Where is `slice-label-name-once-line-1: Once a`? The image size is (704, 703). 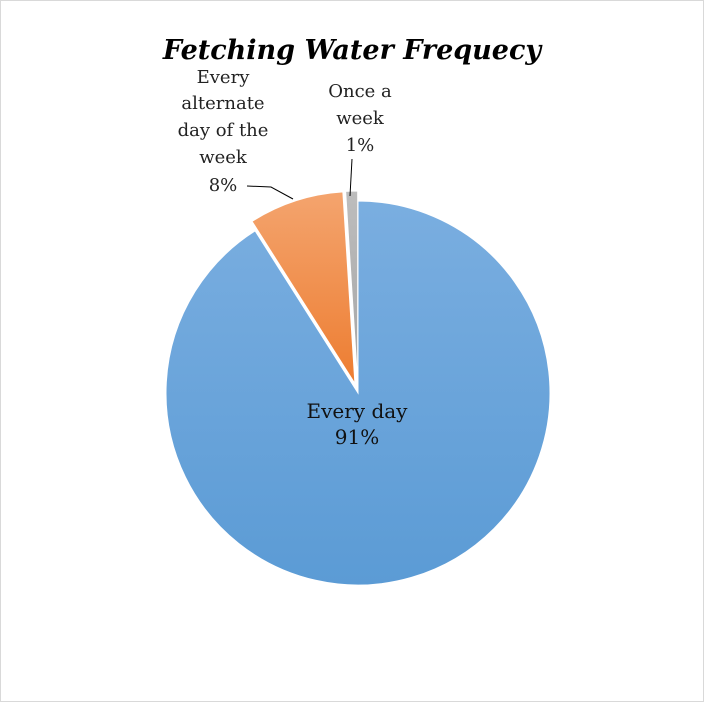
slice-label-name-once-line-1: Once a is located at coordinates (360, 91).